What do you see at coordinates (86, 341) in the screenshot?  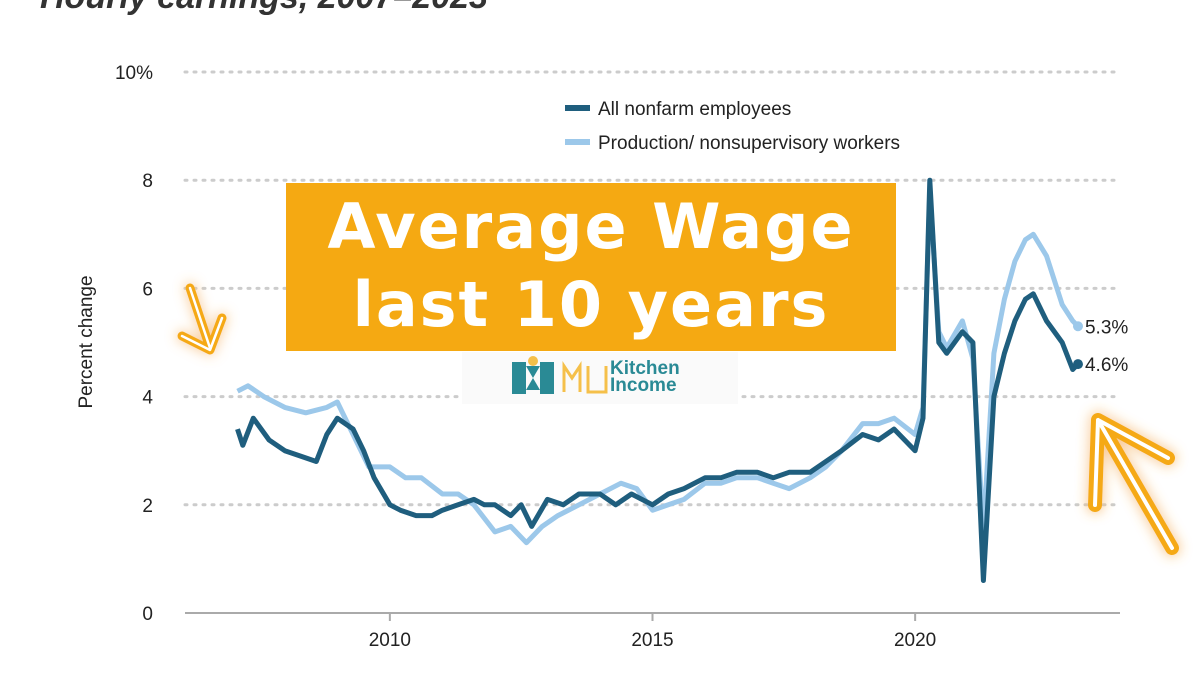 I see `y-axis-label: Percent change` at bounding box center [86, 341].